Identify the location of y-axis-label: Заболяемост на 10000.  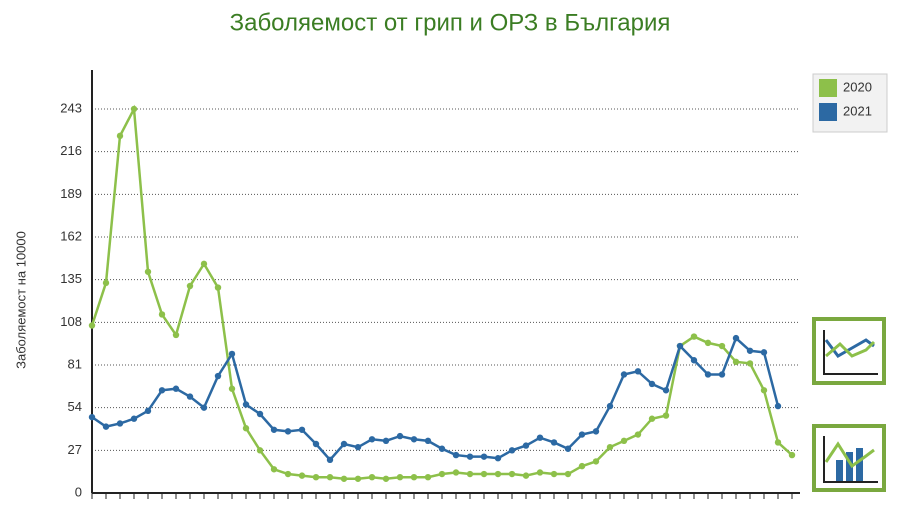
(20, 300).